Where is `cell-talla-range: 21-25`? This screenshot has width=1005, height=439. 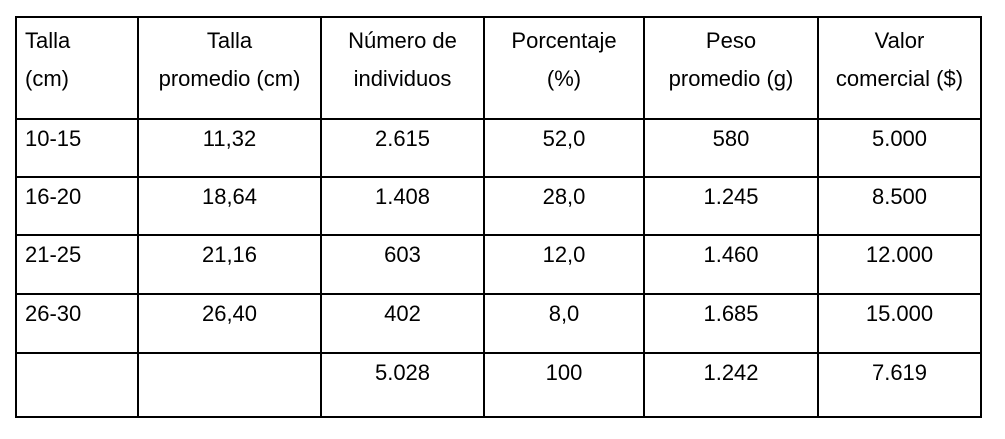 cell-talla-range: 21-25 is located at coordinates (77, 264).